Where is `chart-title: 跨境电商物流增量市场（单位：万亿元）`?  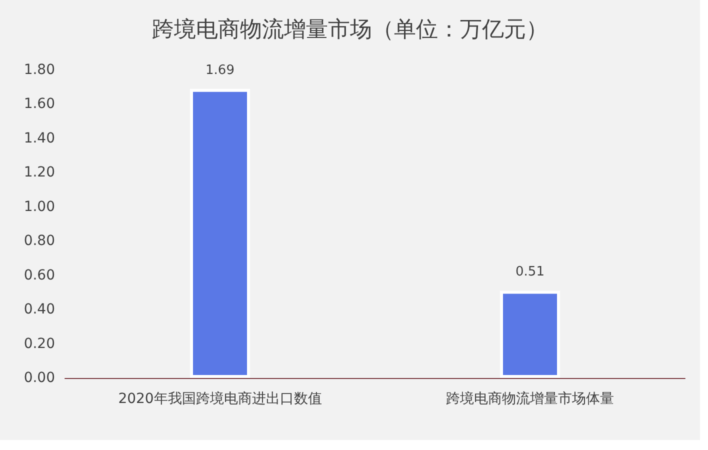 chart-title: 跨境电商物流增量市场（单位：万亿元） is located at coordinates (350, 30).